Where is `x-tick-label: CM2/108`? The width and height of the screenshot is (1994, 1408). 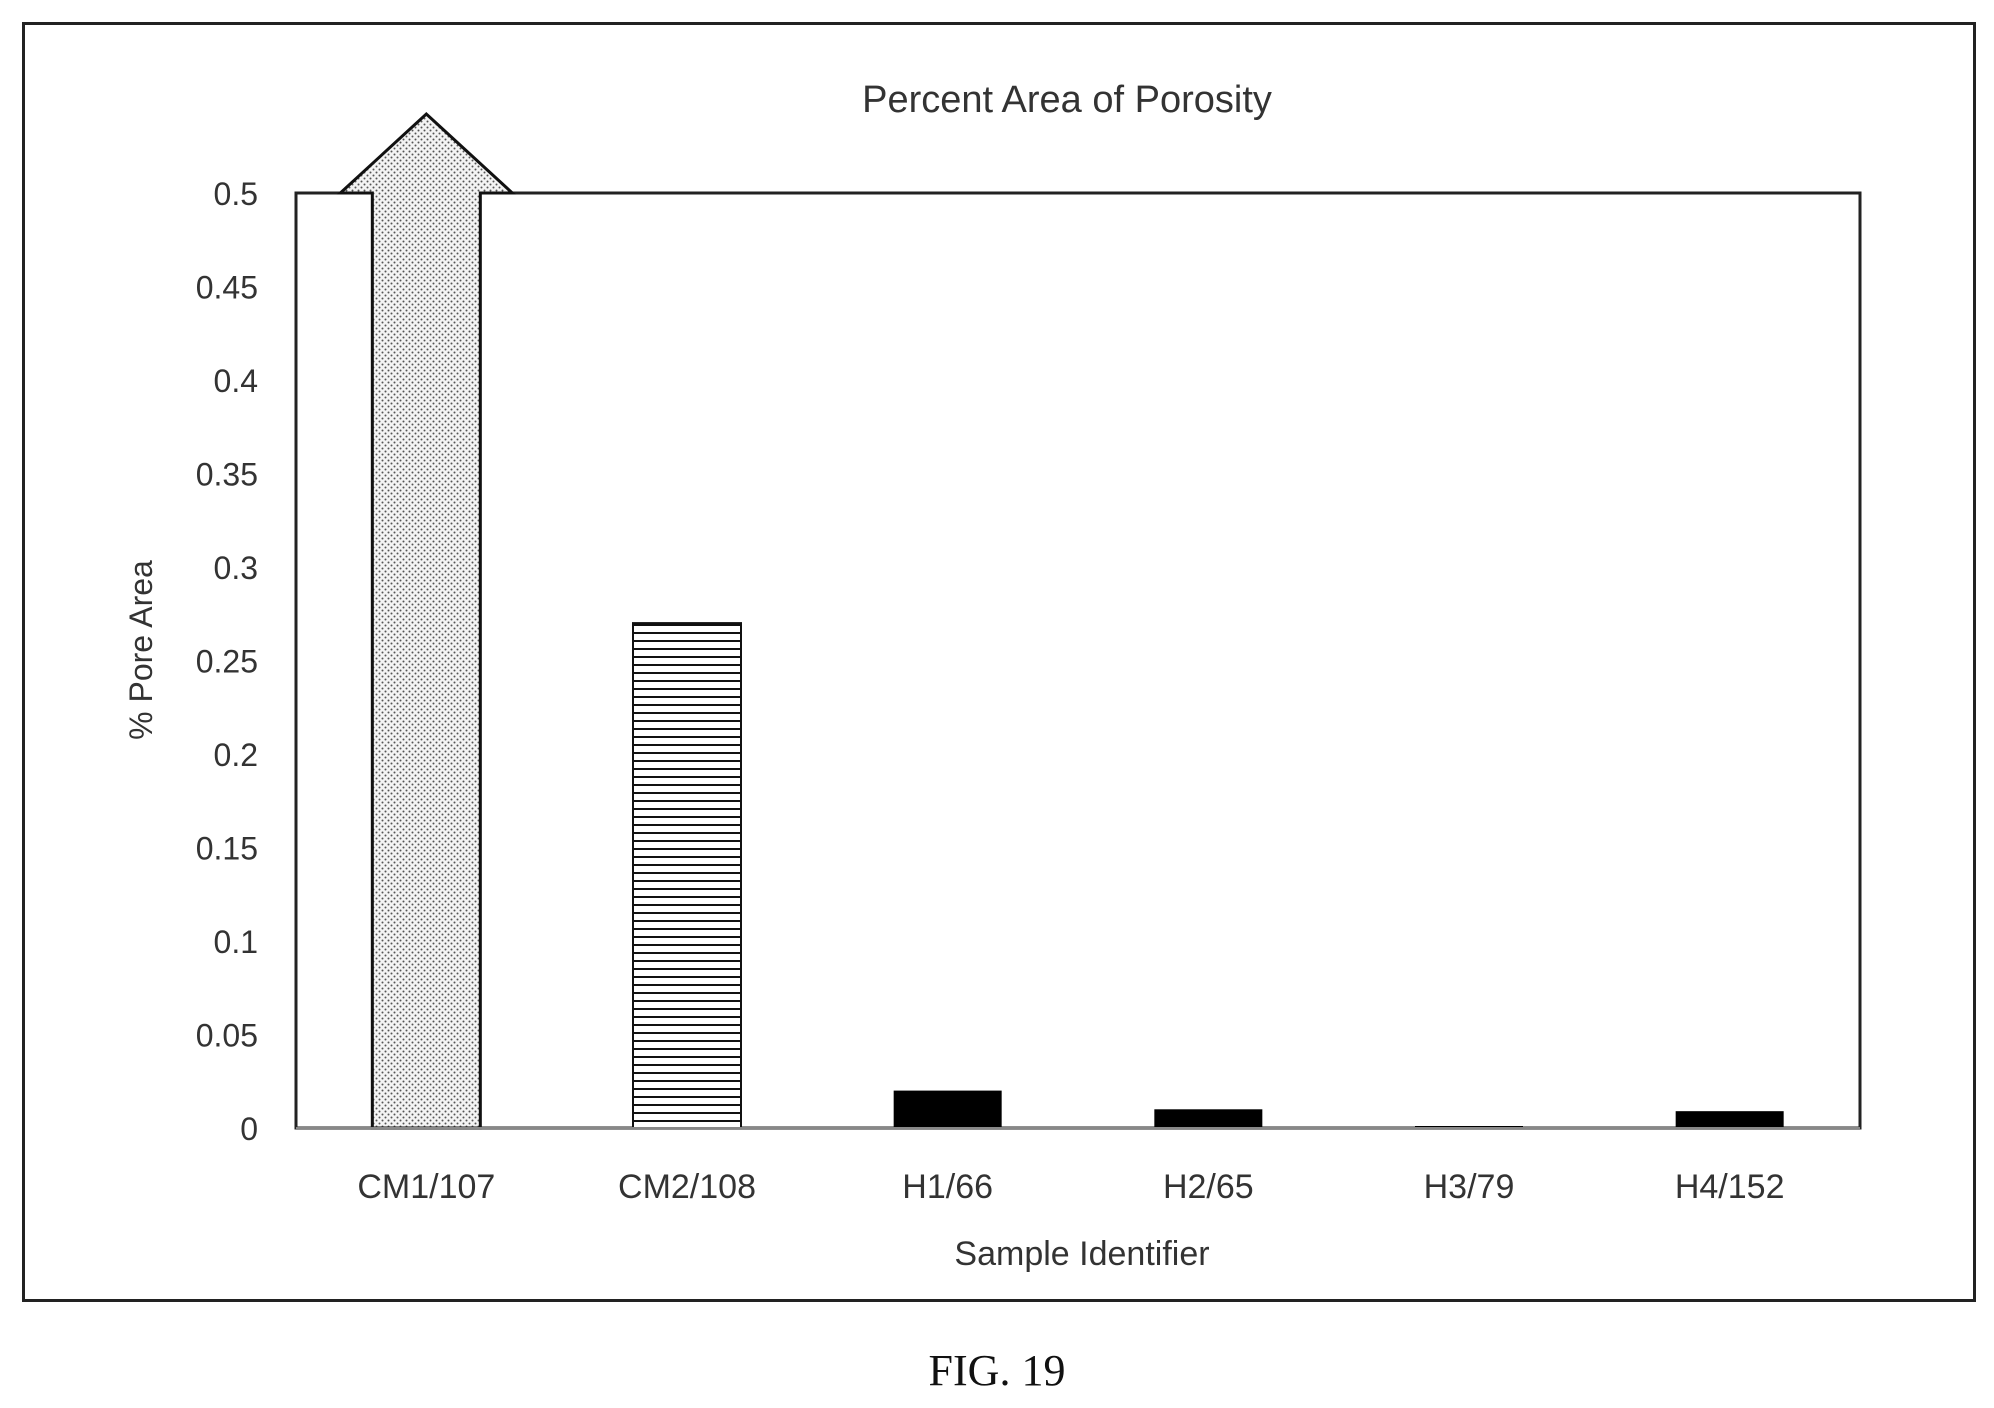
x-tick-label: CM2/108 is located at coordinates (687, 1187).